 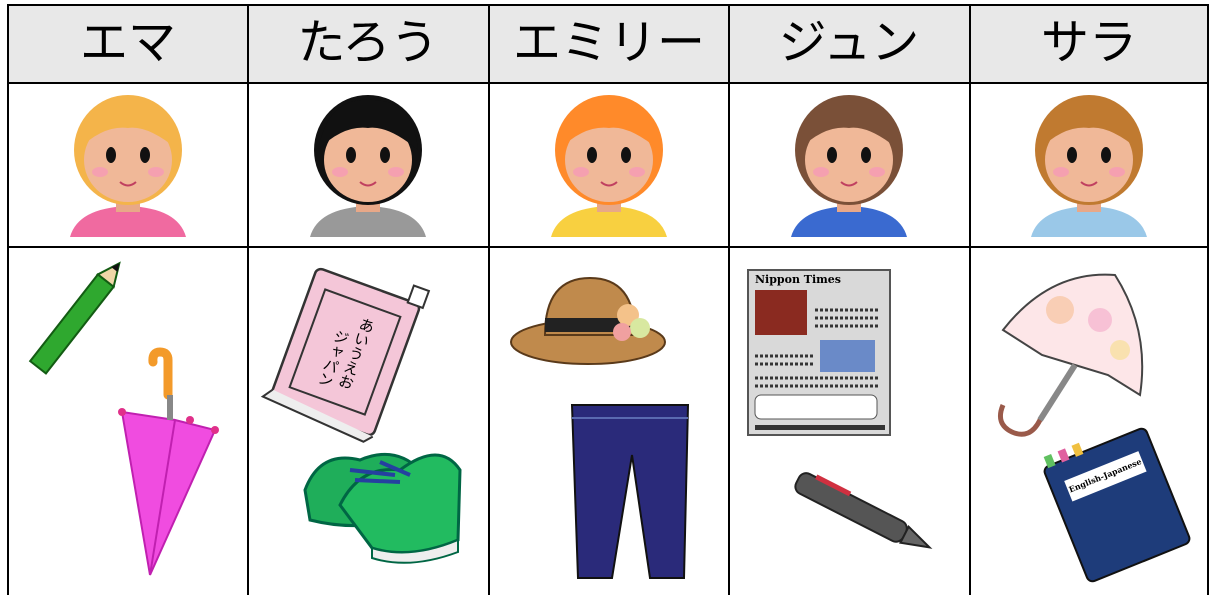 What do you see at coordinates (588, 320) in the screenshot?
I see `hat` at bounding box center [588, 320].